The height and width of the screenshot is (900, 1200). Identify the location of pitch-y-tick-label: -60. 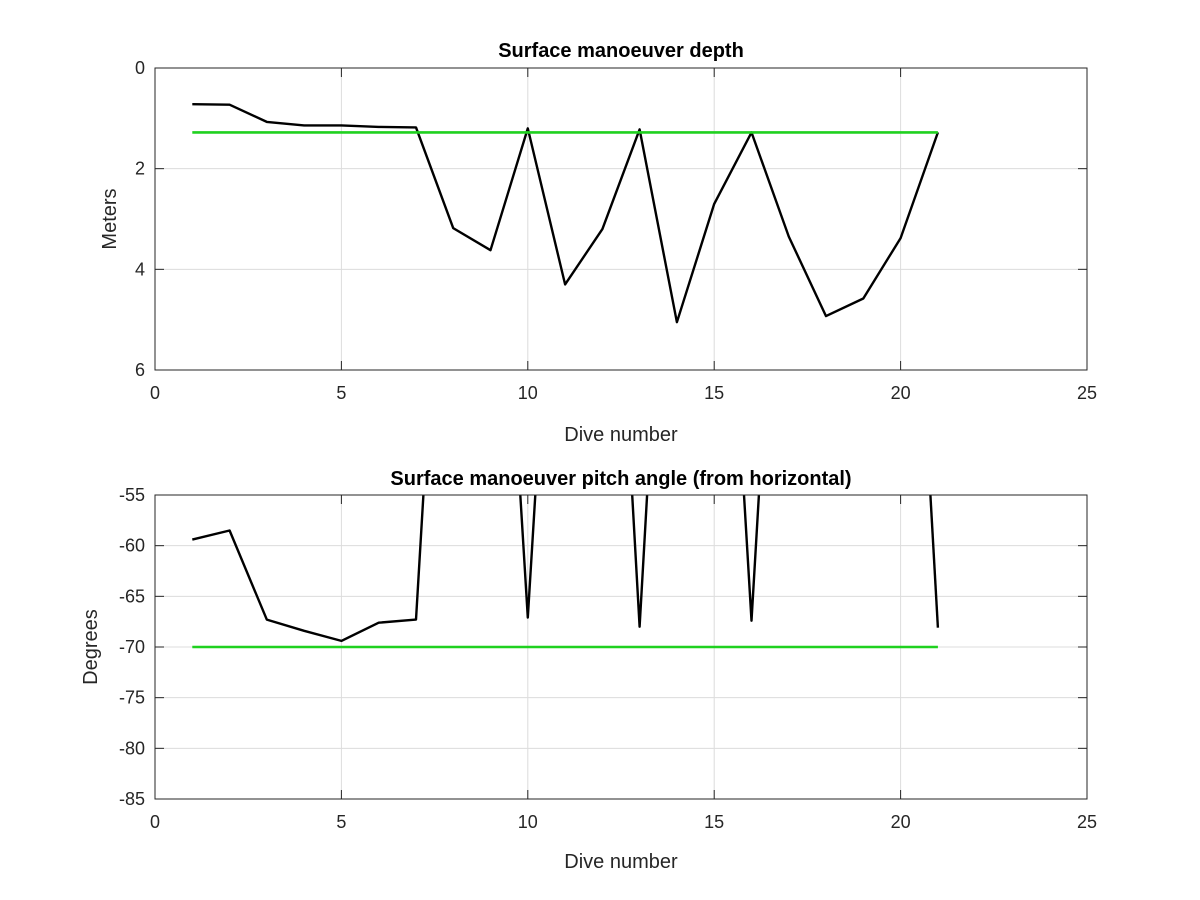
(132, 546).